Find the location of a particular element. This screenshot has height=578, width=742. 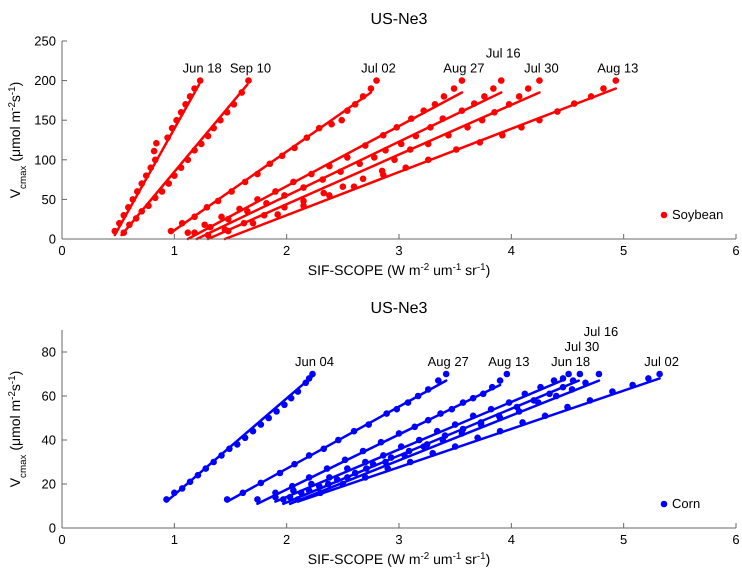

y-tick-label: 60 is located at coordinates (49, 396).